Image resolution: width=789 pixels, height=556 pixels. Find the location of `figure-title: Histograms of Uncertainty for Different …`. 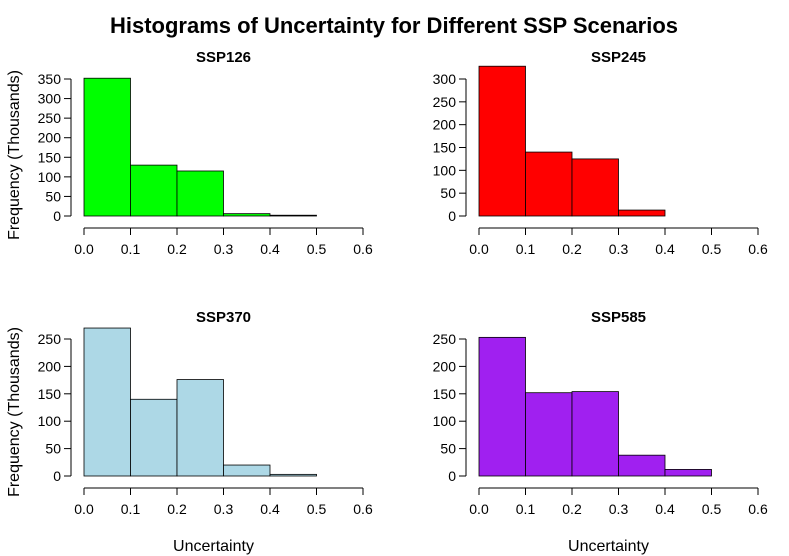

figure-title: Histograms of Uncertainty for Different … is located at coordinates (394, 25).